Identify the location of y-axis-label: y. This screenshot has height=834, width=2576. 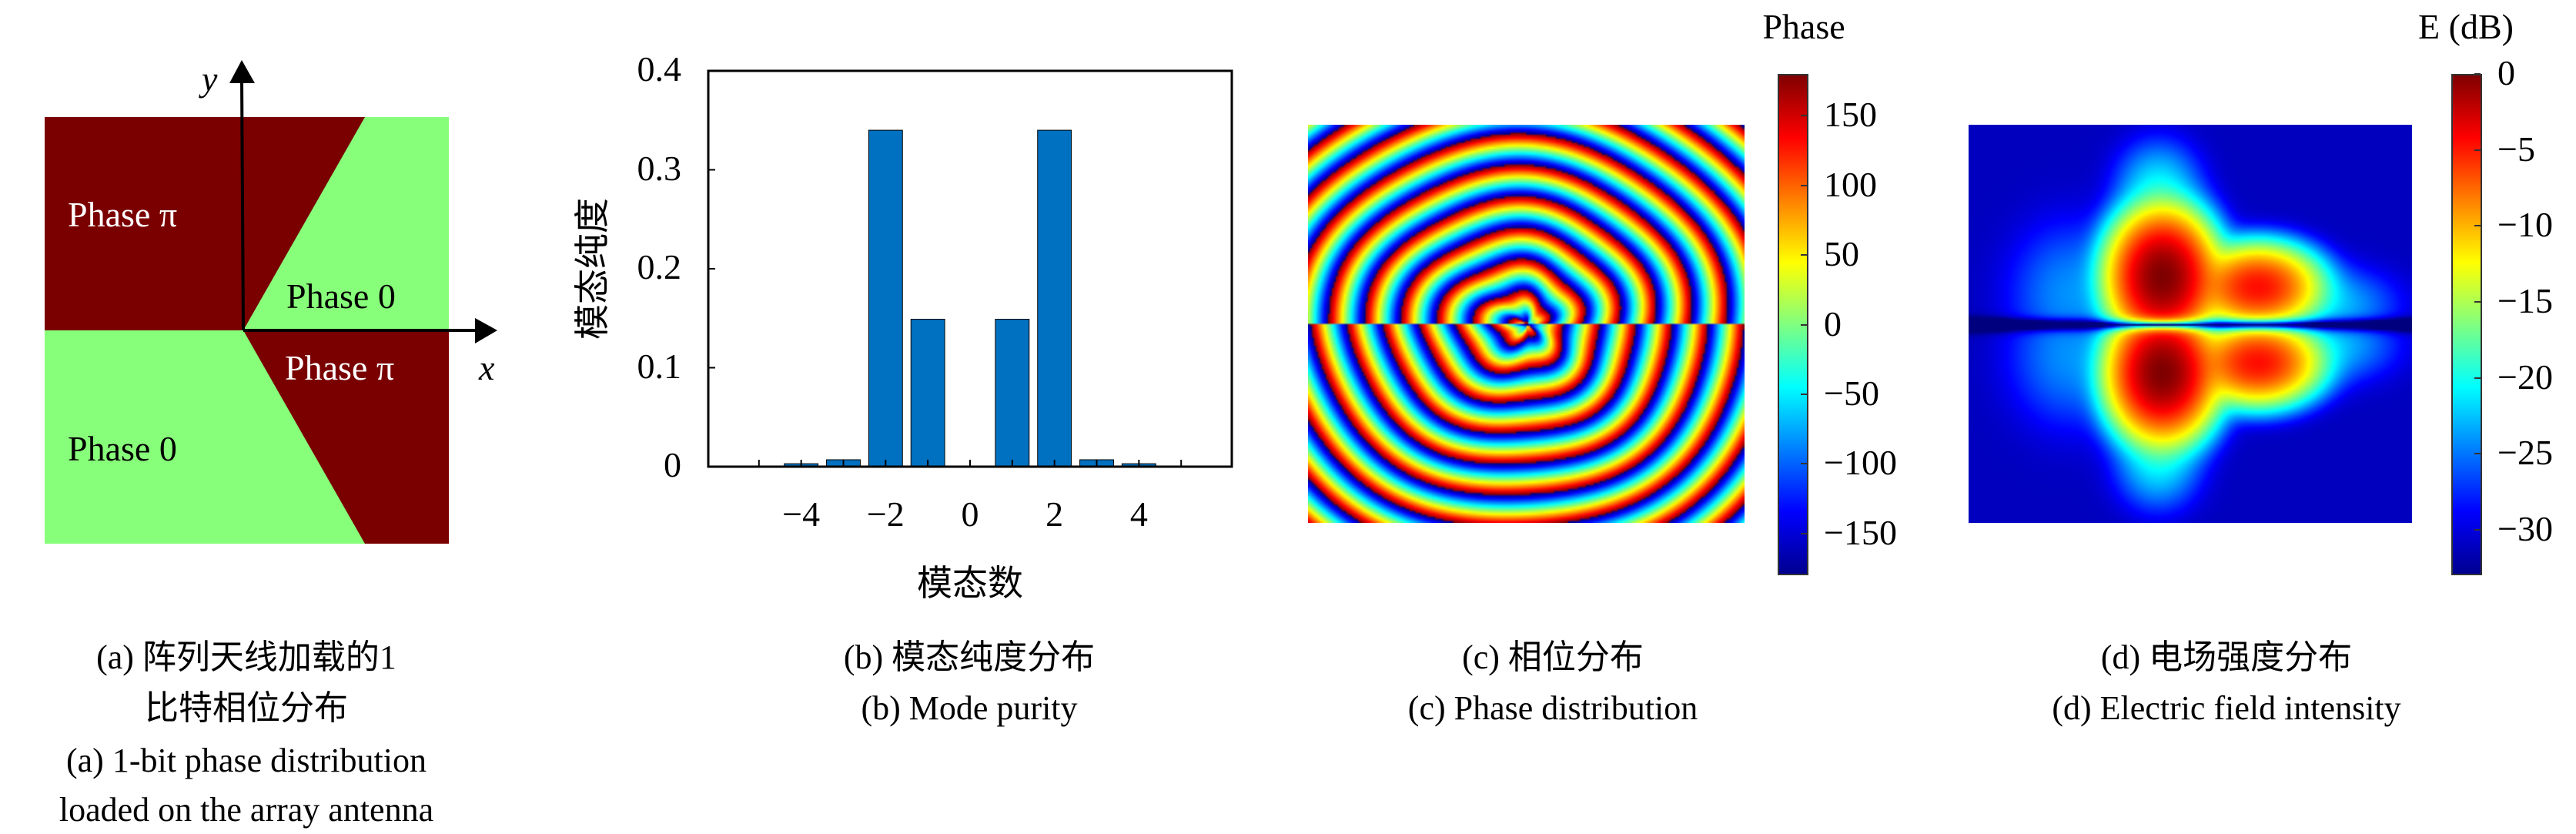
(210, 79).